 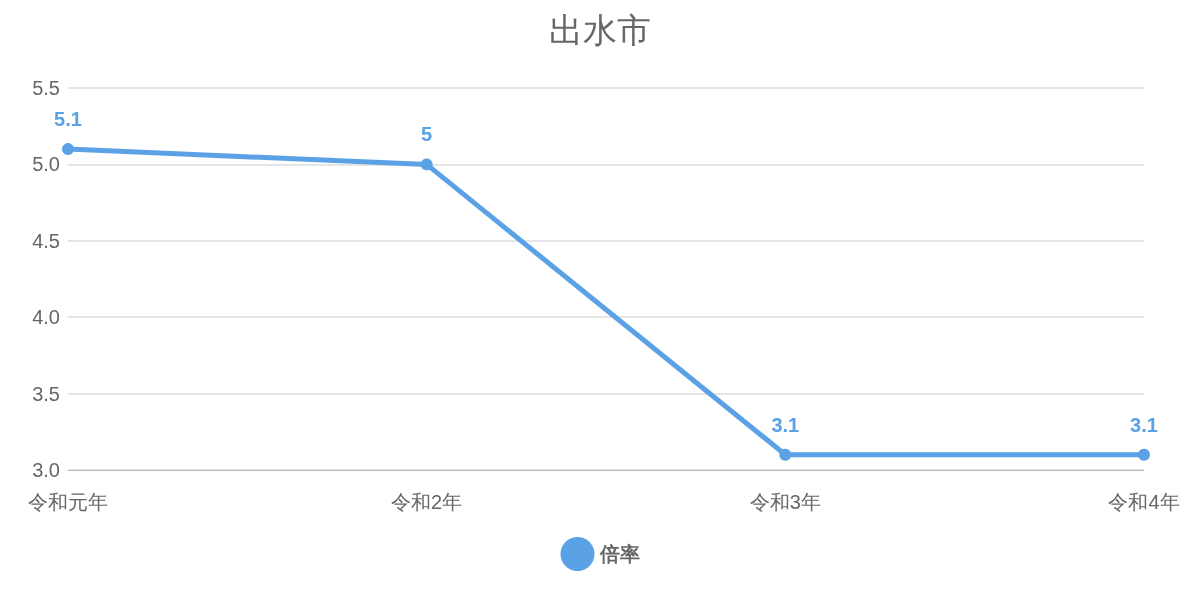 What do you see at coordinates (68, 119) in the screenshot?
I see `data-label: 5.1` at bounding box center [68, 119].